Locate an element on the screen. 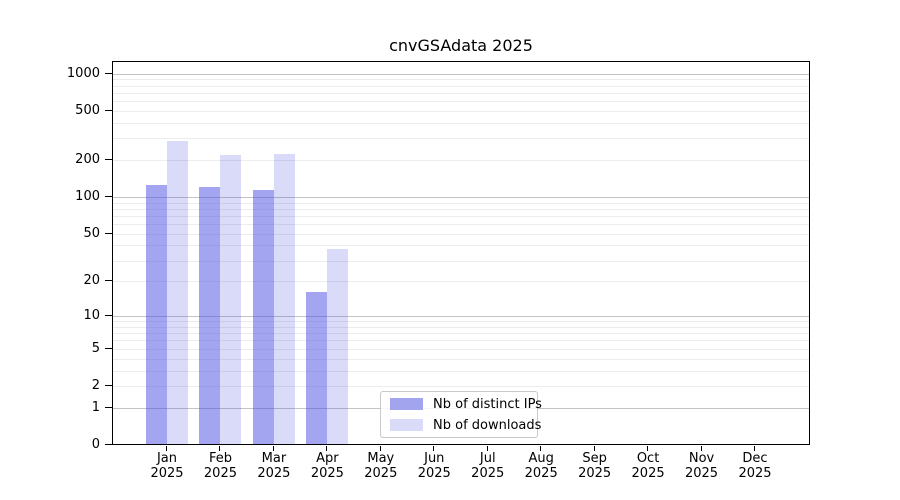 This screenshot has height=500, width=900. bar-downloads-feb is located at coordinates (231, 299).